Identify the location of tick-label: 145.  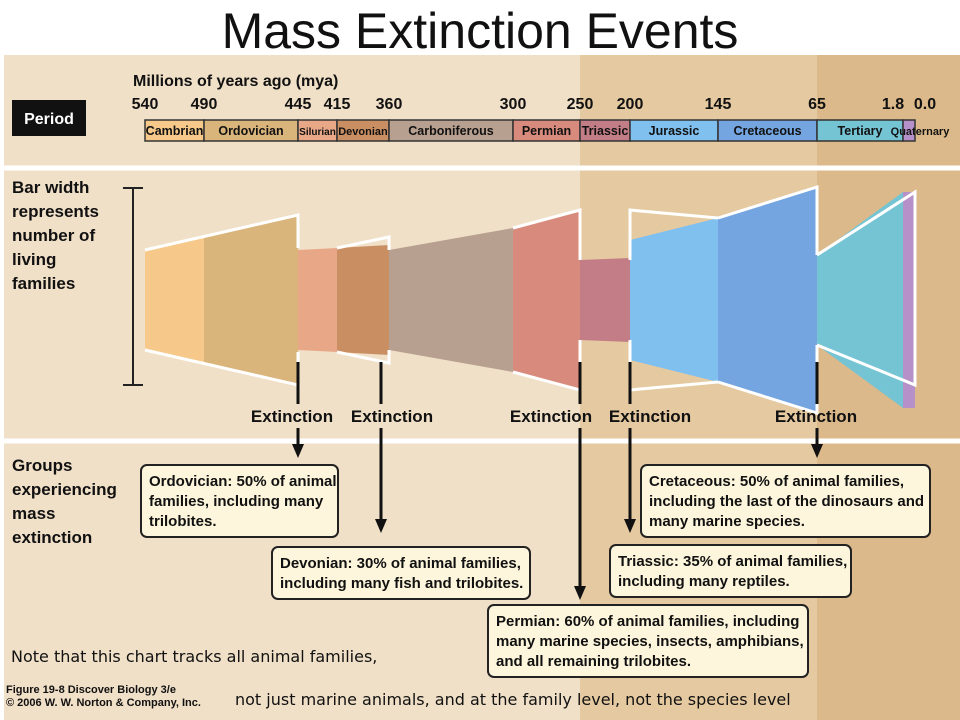
(718, 104).